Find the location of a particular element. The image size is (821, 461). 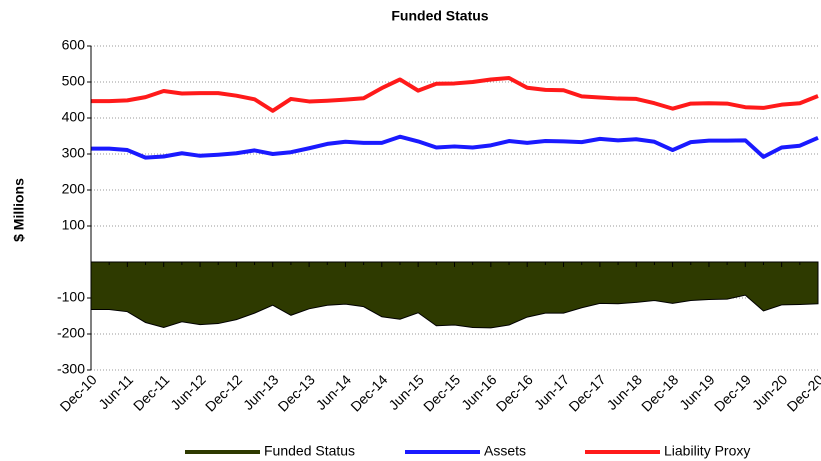

y-tick-label: 200 is located at coordinates (74, 189).